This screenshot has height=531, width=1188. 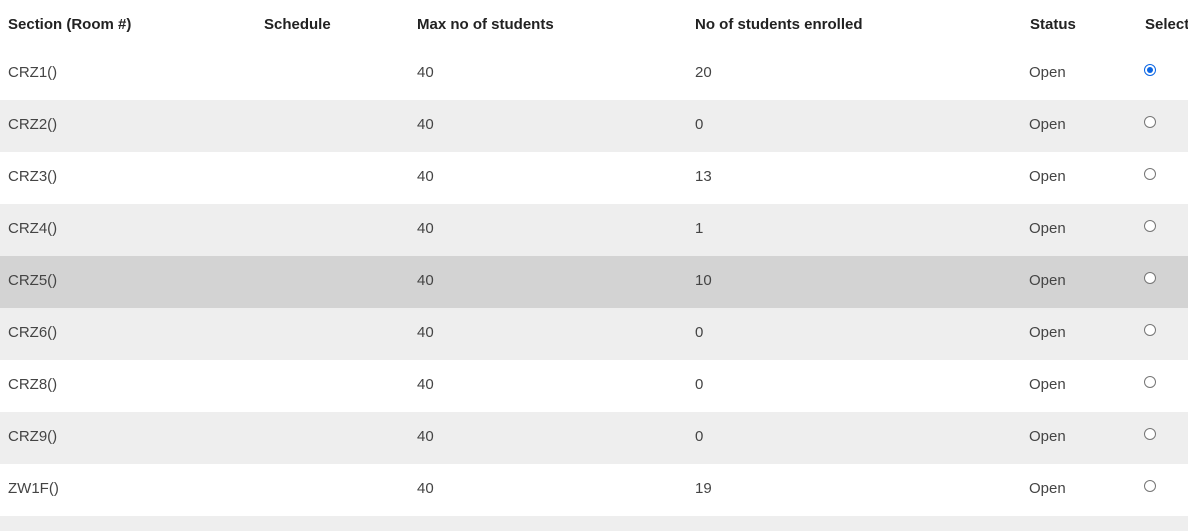 I want to click on table-row: ZW1F() 40 19 Open, so click(x=594, y=490).